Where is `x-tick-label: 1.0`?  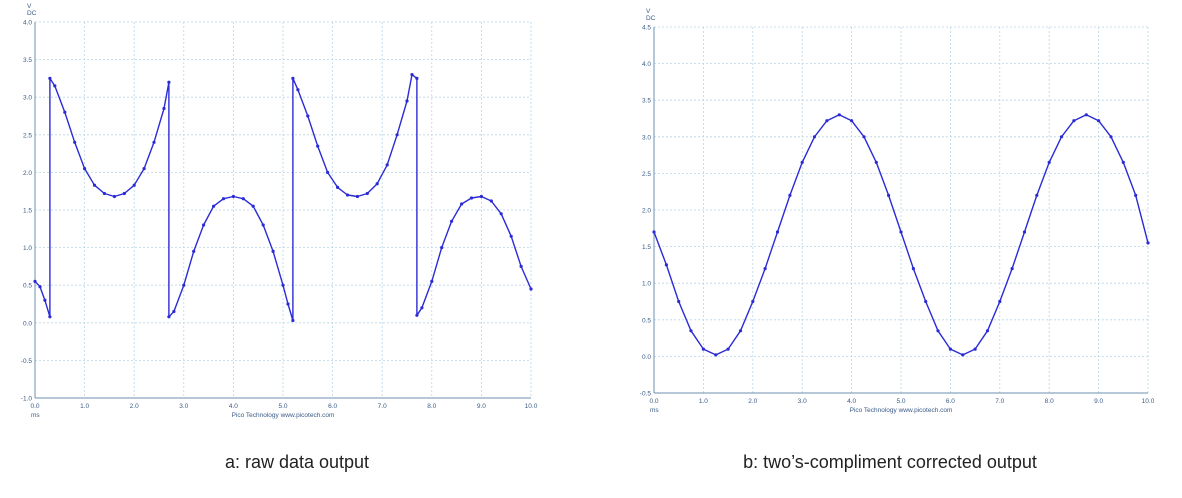 x-tick-label: 1.0 is located at coordinates (703, 401).